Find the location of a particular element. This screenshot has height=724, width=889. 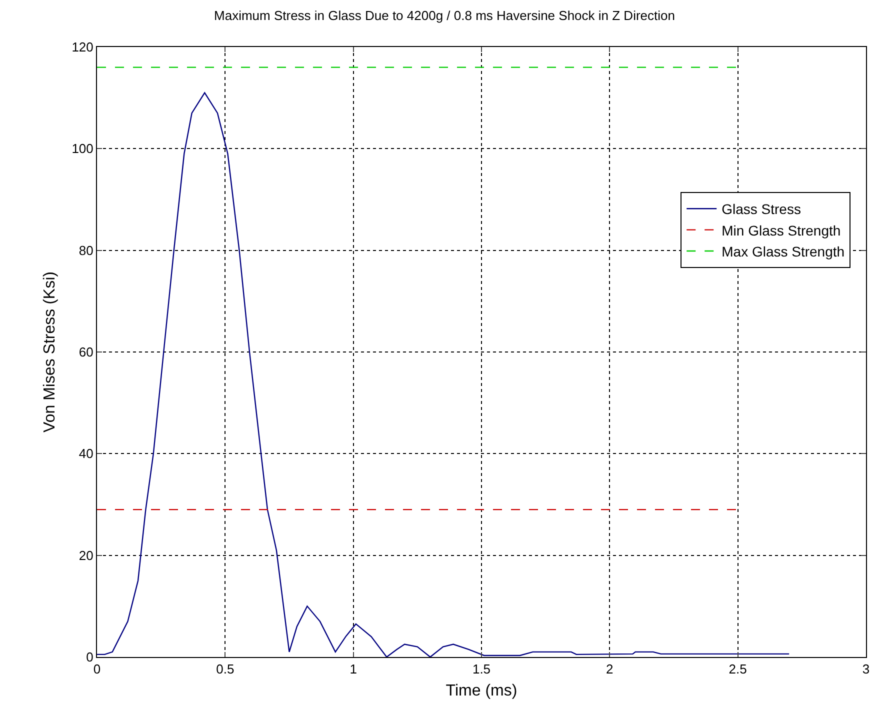

x-tick-label: 1 is located at coordinates (353, 669).